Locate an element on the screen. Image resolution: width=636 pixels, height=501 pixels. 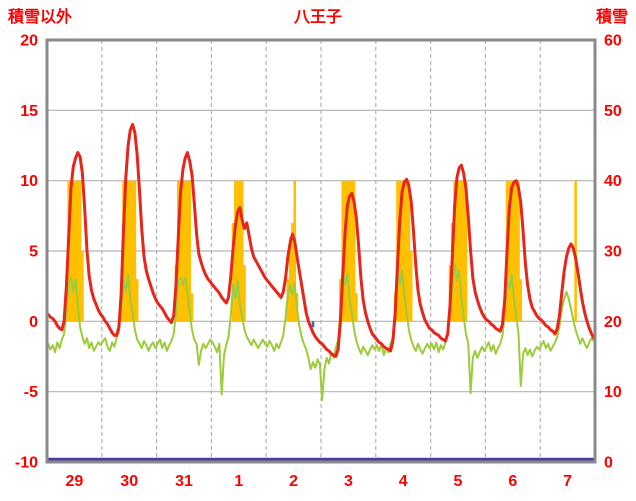
left-axis-tick: 0 is located at coordinates (33, 322).